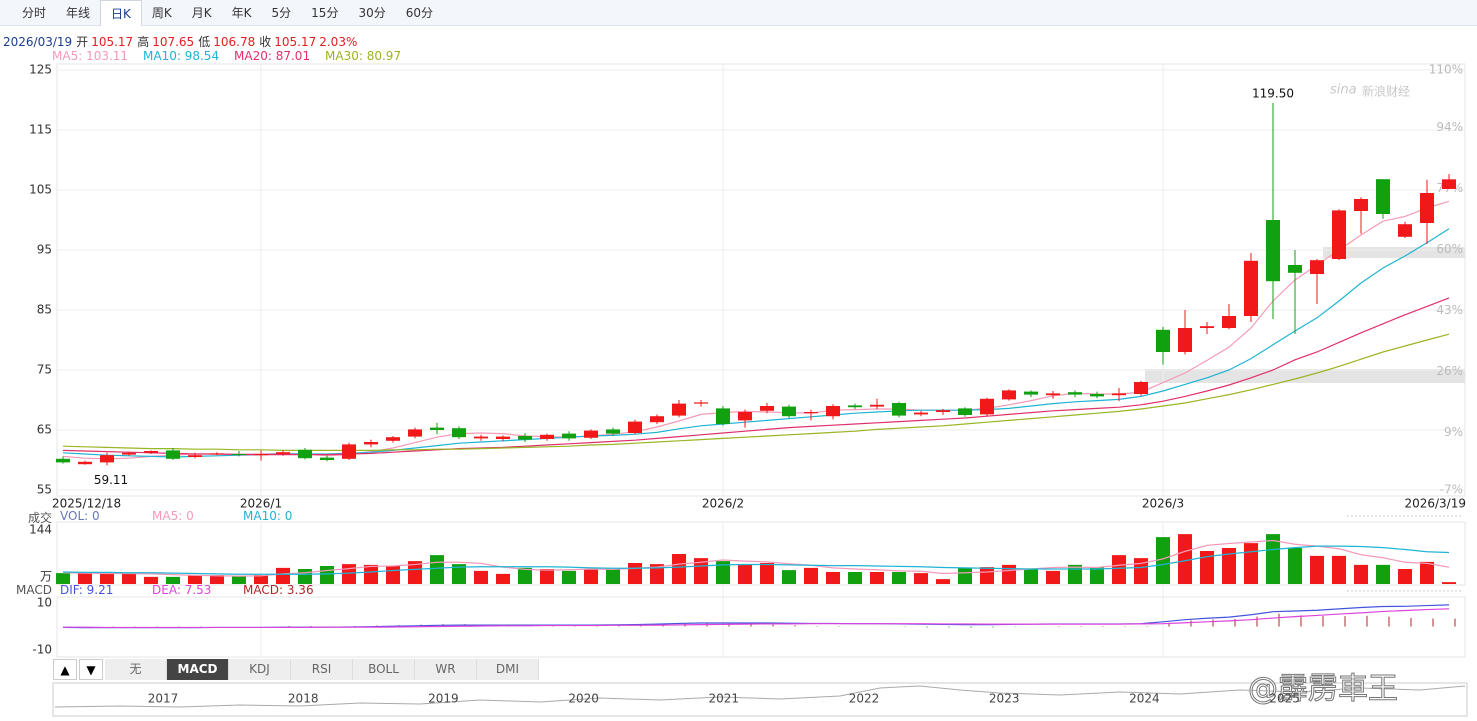 The width and height of the screenshot is (1477, 721). Describe the element at coordinates (91, 669) in the screenshot. I see `arrow-button: ▼` at that location.